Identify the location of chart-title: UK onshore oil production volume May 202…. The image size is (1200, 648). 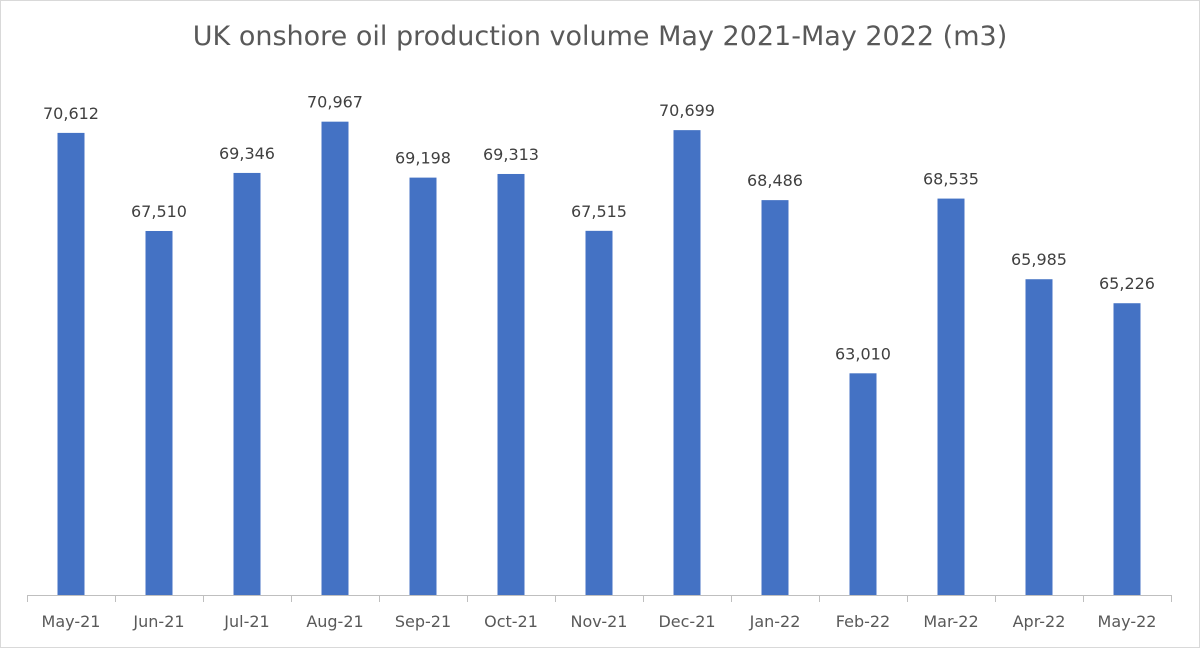
(600, 36).